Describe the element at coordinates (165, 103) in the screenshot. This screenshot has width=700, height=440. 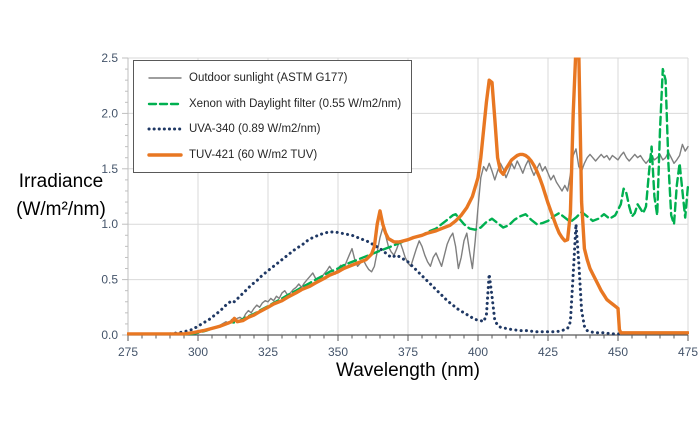
I see `legend-line-sample-xenon` at that location.